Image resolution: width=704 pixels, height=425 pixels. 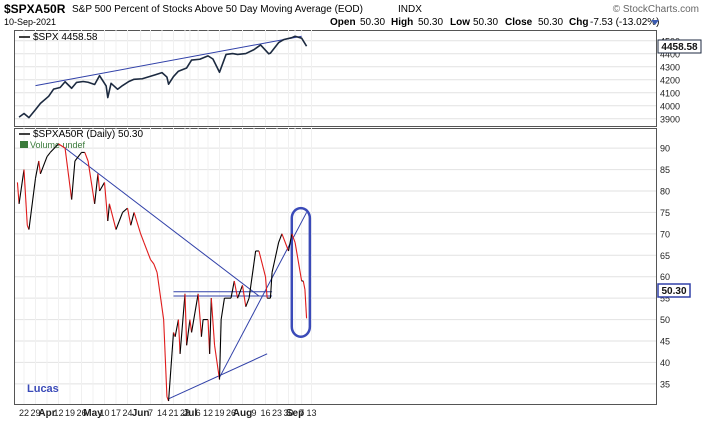 What do you see at coordinates (578, 22) in the screenshot?
I see `chg-label: Chg` at bounding box center [578, 22].